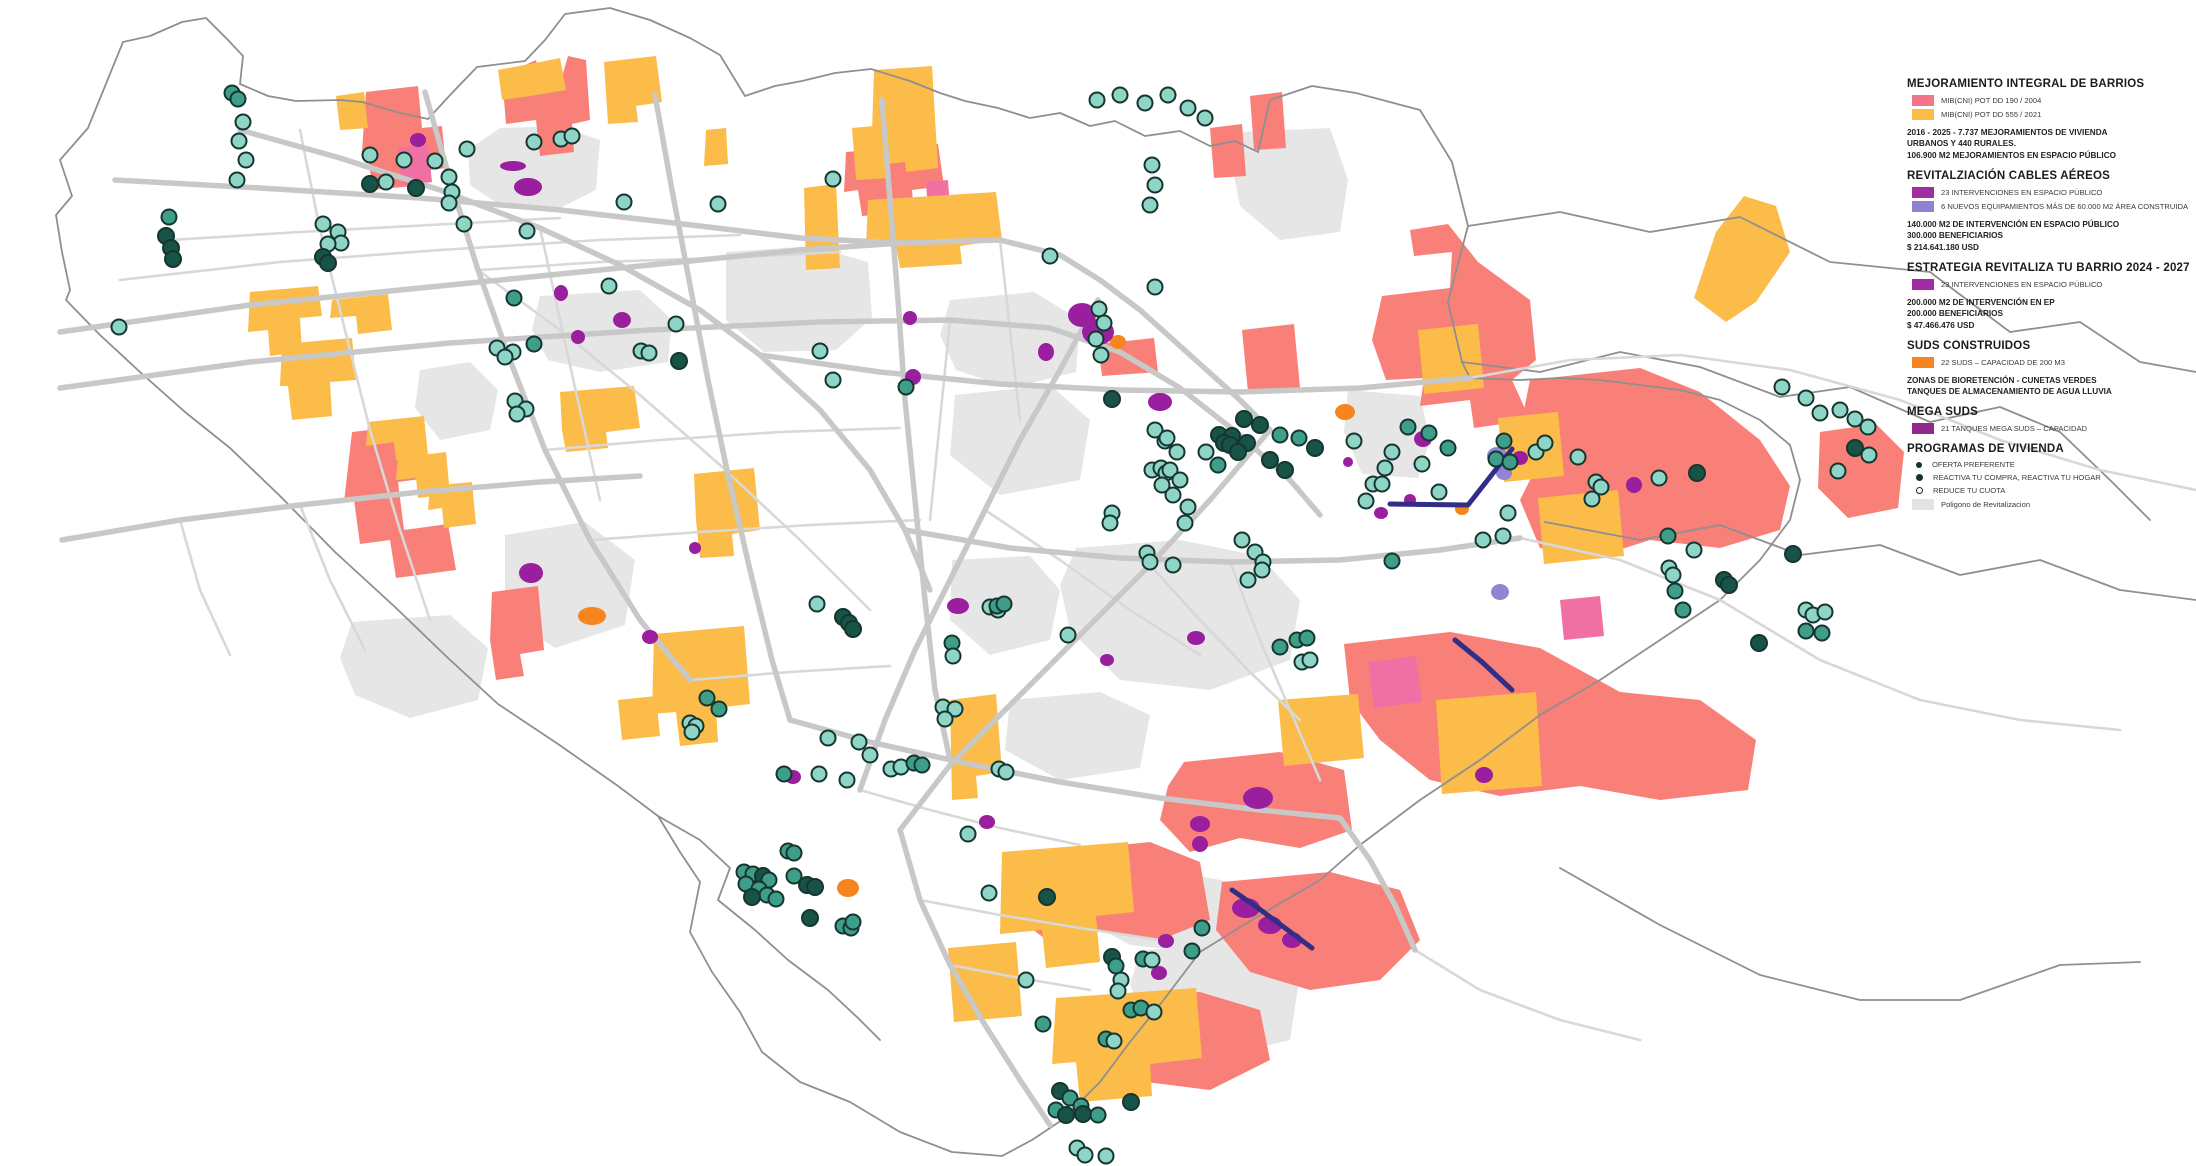 This screenshot has height=1166, width=2196. What do you see at coordinates (1991, 114) in the screenshot?
I see `mib-555-label: MIB(CNI) POT DD 555 / 2021` at bounding box center [1991, 114].